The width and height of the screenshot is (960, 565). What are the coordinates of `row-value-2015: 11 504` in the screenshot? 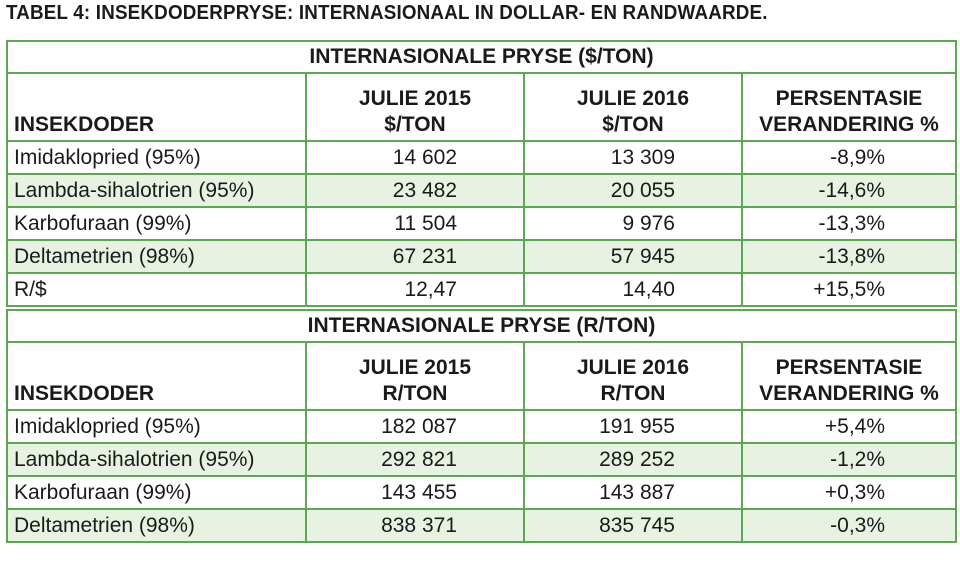 It's located at (415, 223).